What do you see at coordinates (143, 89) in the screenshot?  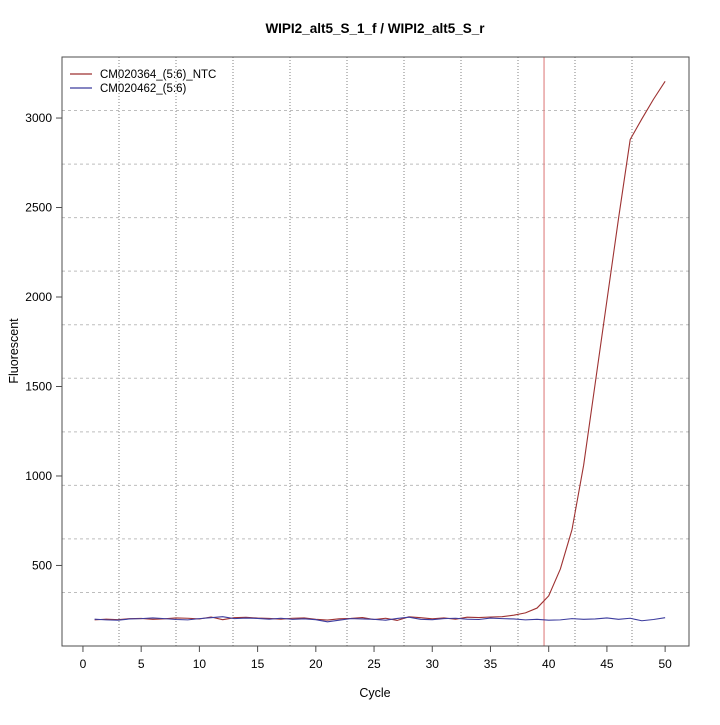 I see `legend-label: CM020462_(5:6)` at bounding box center [143, 89].